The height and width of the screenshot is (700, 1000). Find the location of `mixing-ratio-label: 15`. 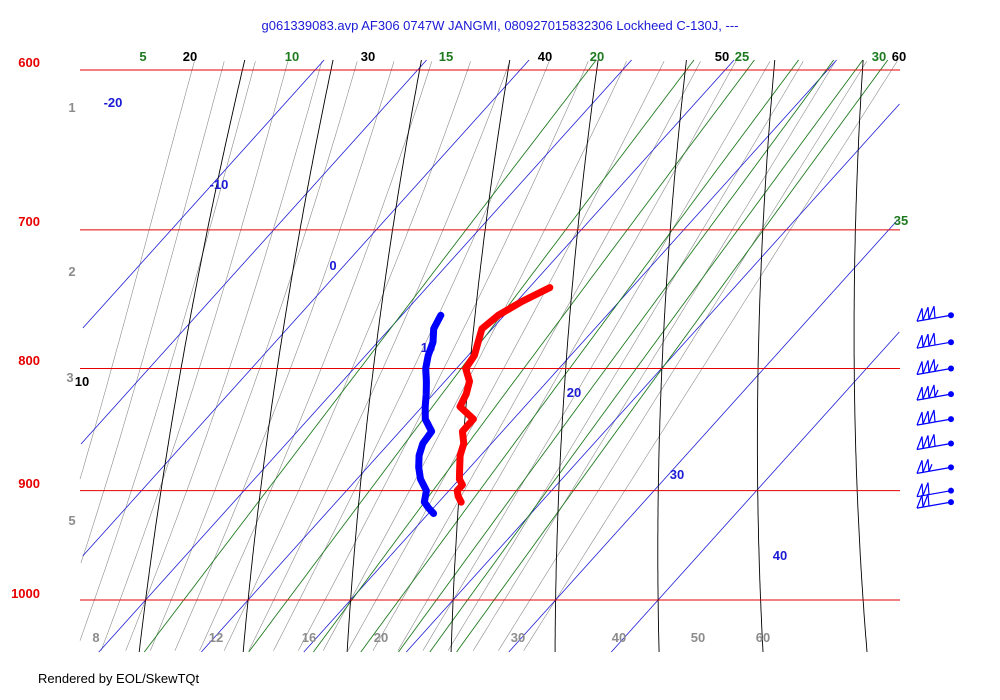

mixing-ratio-label: 15 is located at coordinates (446, 56).